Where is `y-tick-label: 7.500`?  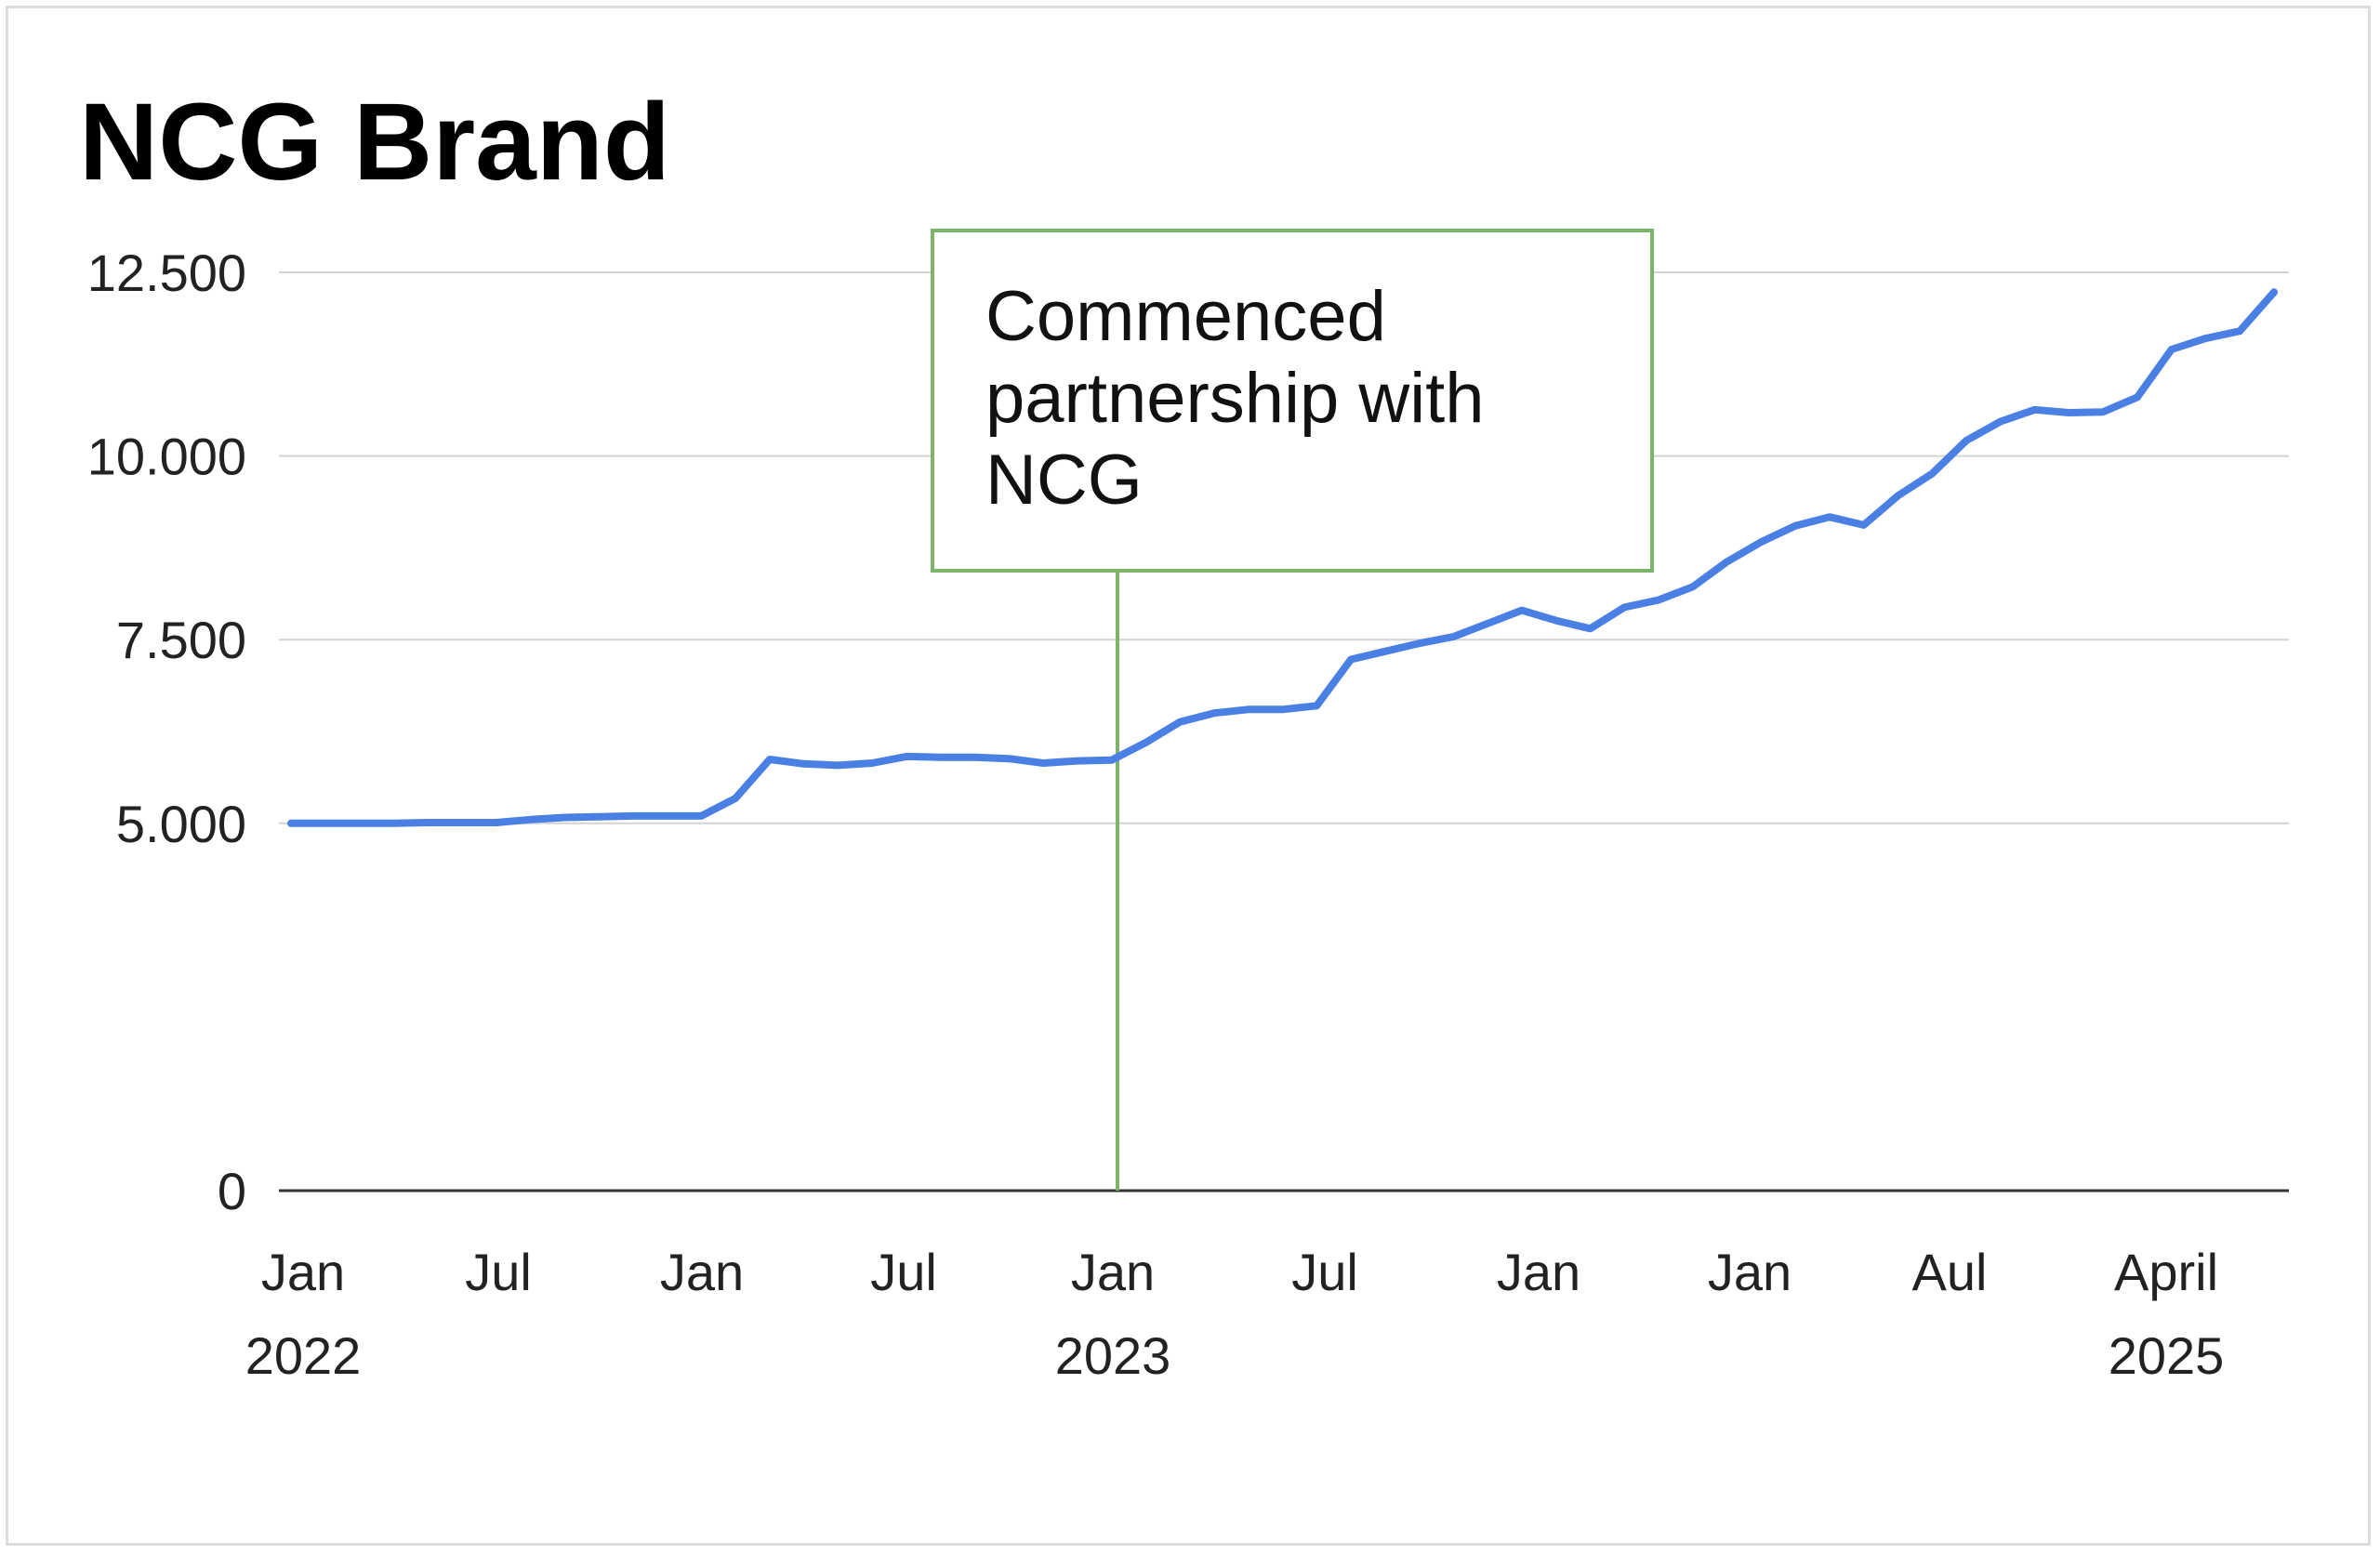
y-tick-label: 7.500 is located at coordinates (181, 640).